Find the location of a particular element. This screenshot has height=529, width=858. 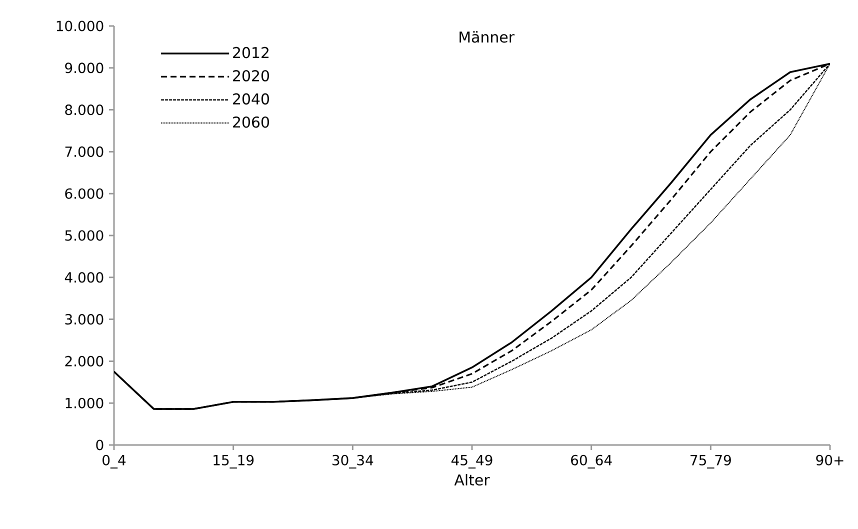

x-tick-label: 60_64 is located at coordinates (591, 461).